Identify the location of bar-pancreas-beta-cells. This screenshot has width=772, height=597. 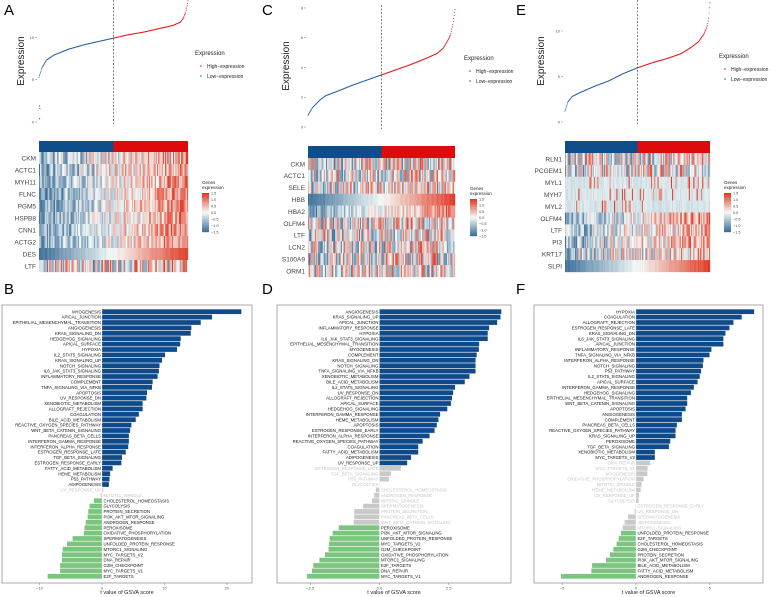
(115, 436).